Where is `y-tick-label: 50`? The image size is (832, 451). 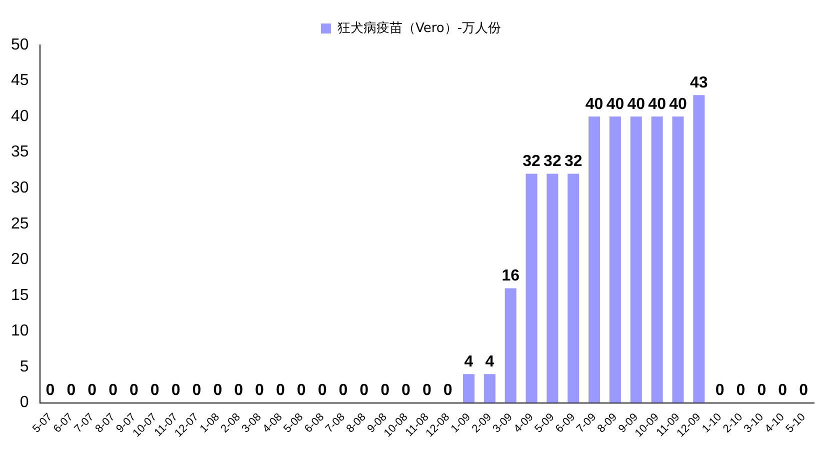 y-tick-label: 50 is located at coordinates (20, 45).